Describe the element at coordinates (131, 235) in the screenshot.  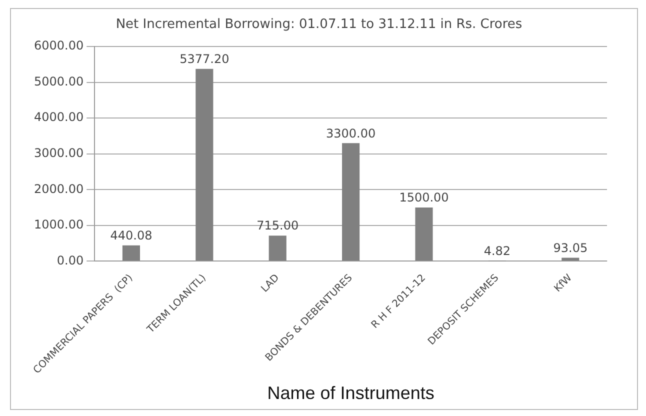
I see `data-label: 440.08` at that location.